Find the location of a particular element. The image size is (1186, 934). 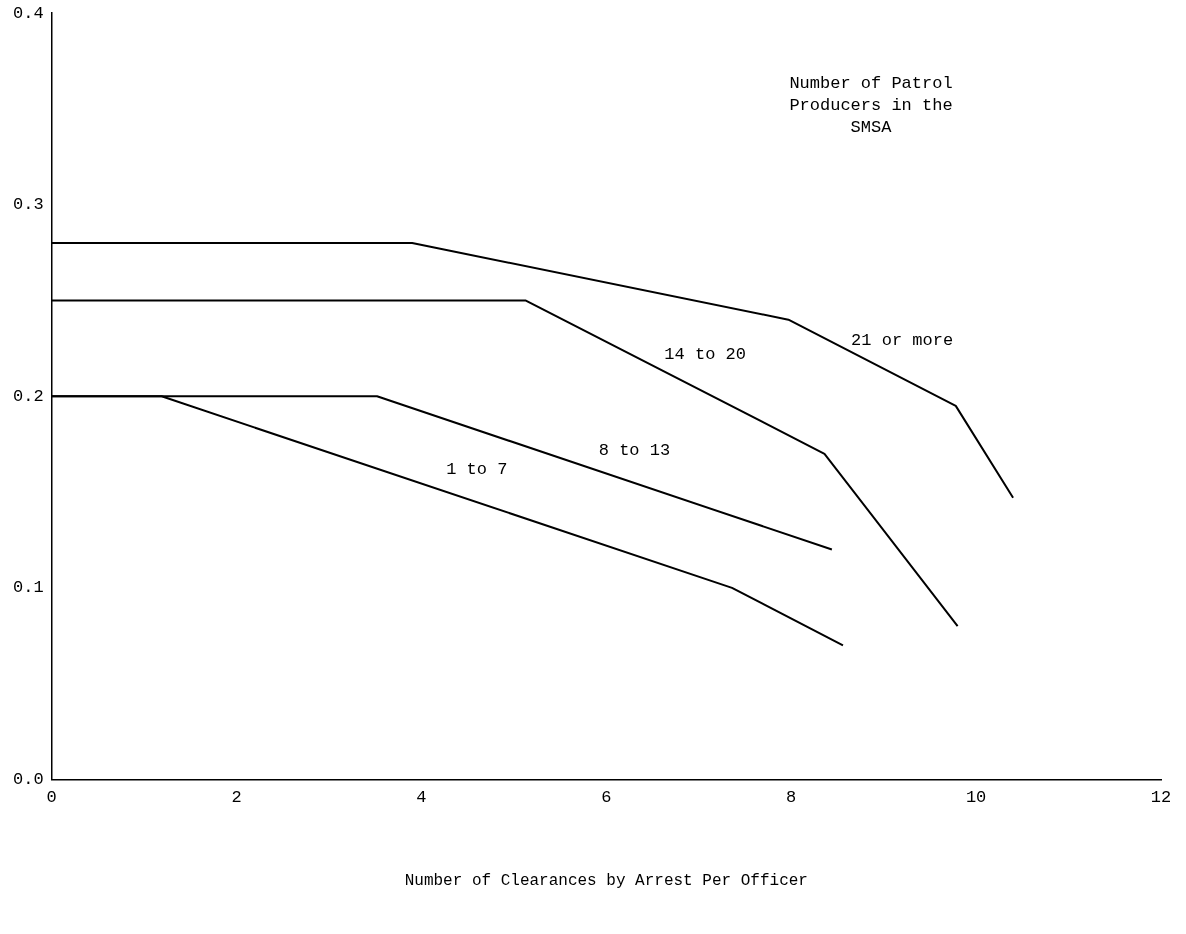

x-tick-label: 4 is located at coordinates (421, 798).